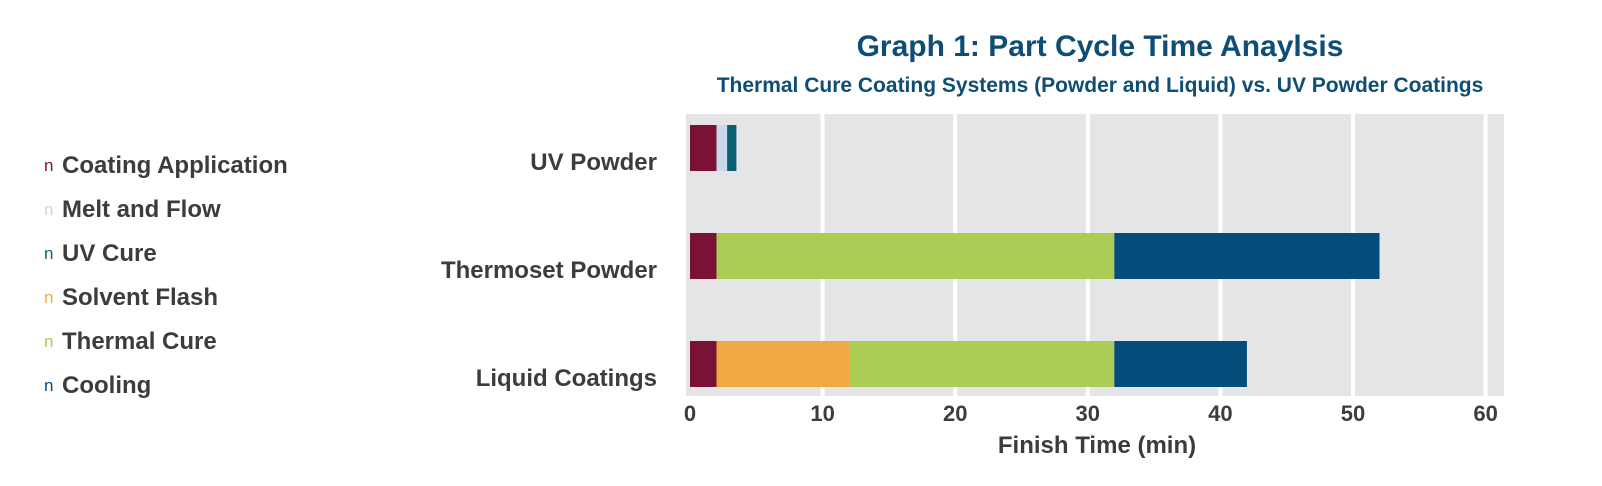 The width and height of the screenshot is (1602, 486). What do you see at coordinates (140, 297) in the screenshot?
I see `legend-label: Solvent Flash` at bounding box center [140, 297].